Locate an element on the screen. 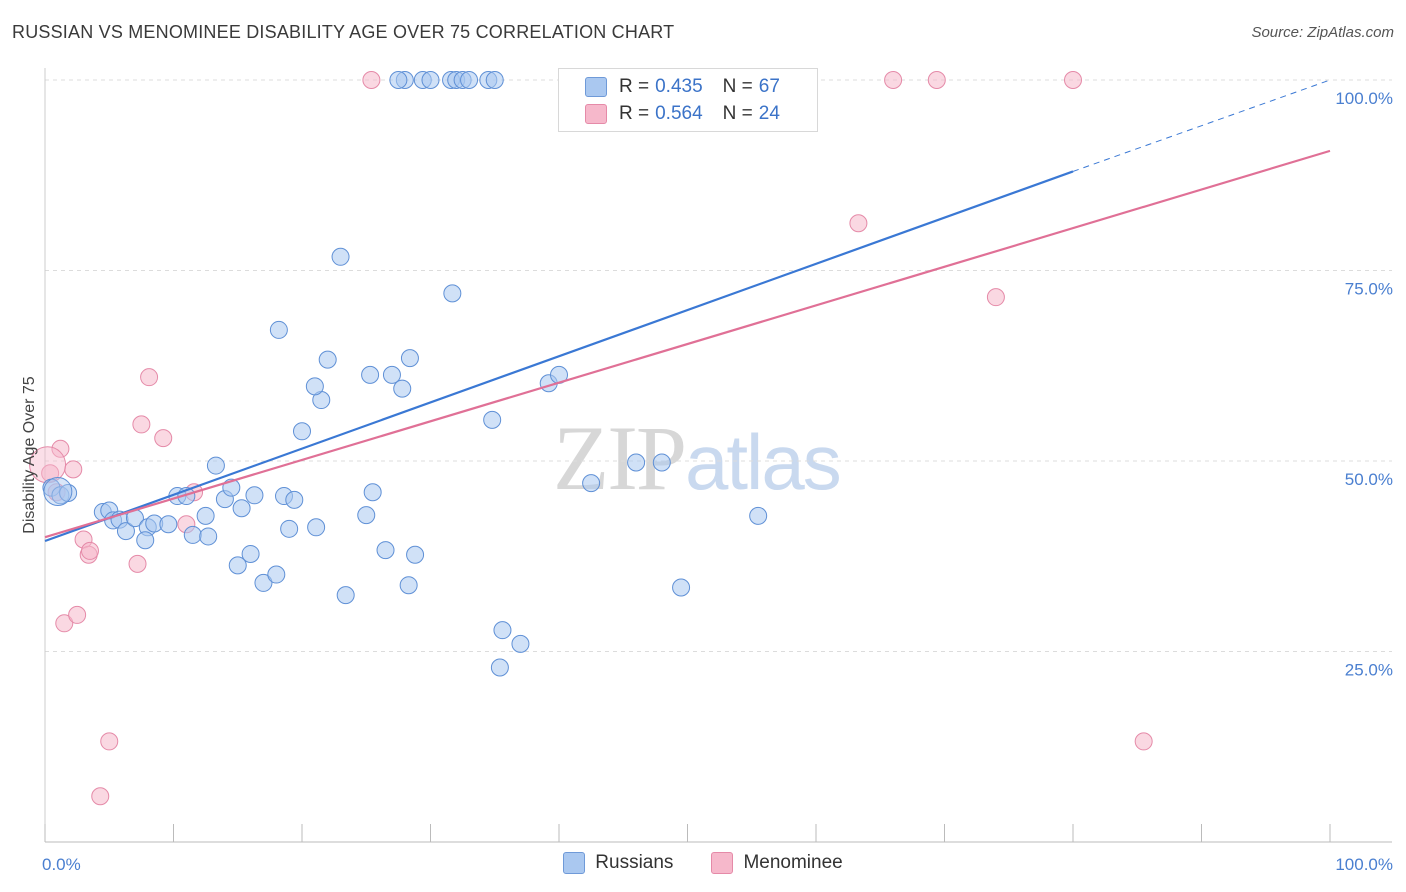 The image size is (1406, 892). legend-n-value: 24 is located at coordinates (769, 113).